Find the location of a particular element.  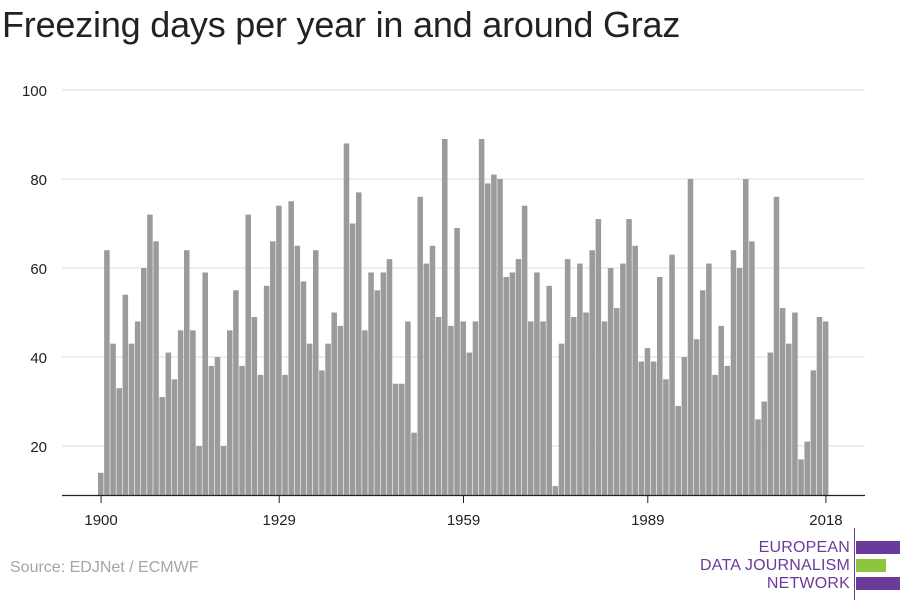

bar-1980 is located at coordinates (592, 372).